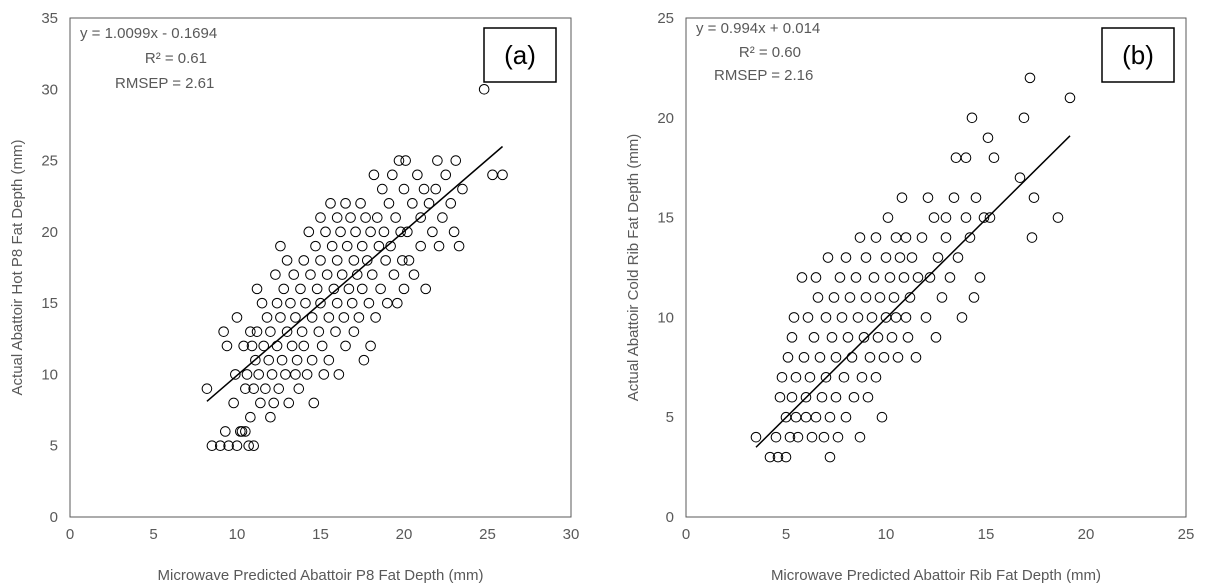  I want to click on y-tick-label: 0, so click(54, 517).